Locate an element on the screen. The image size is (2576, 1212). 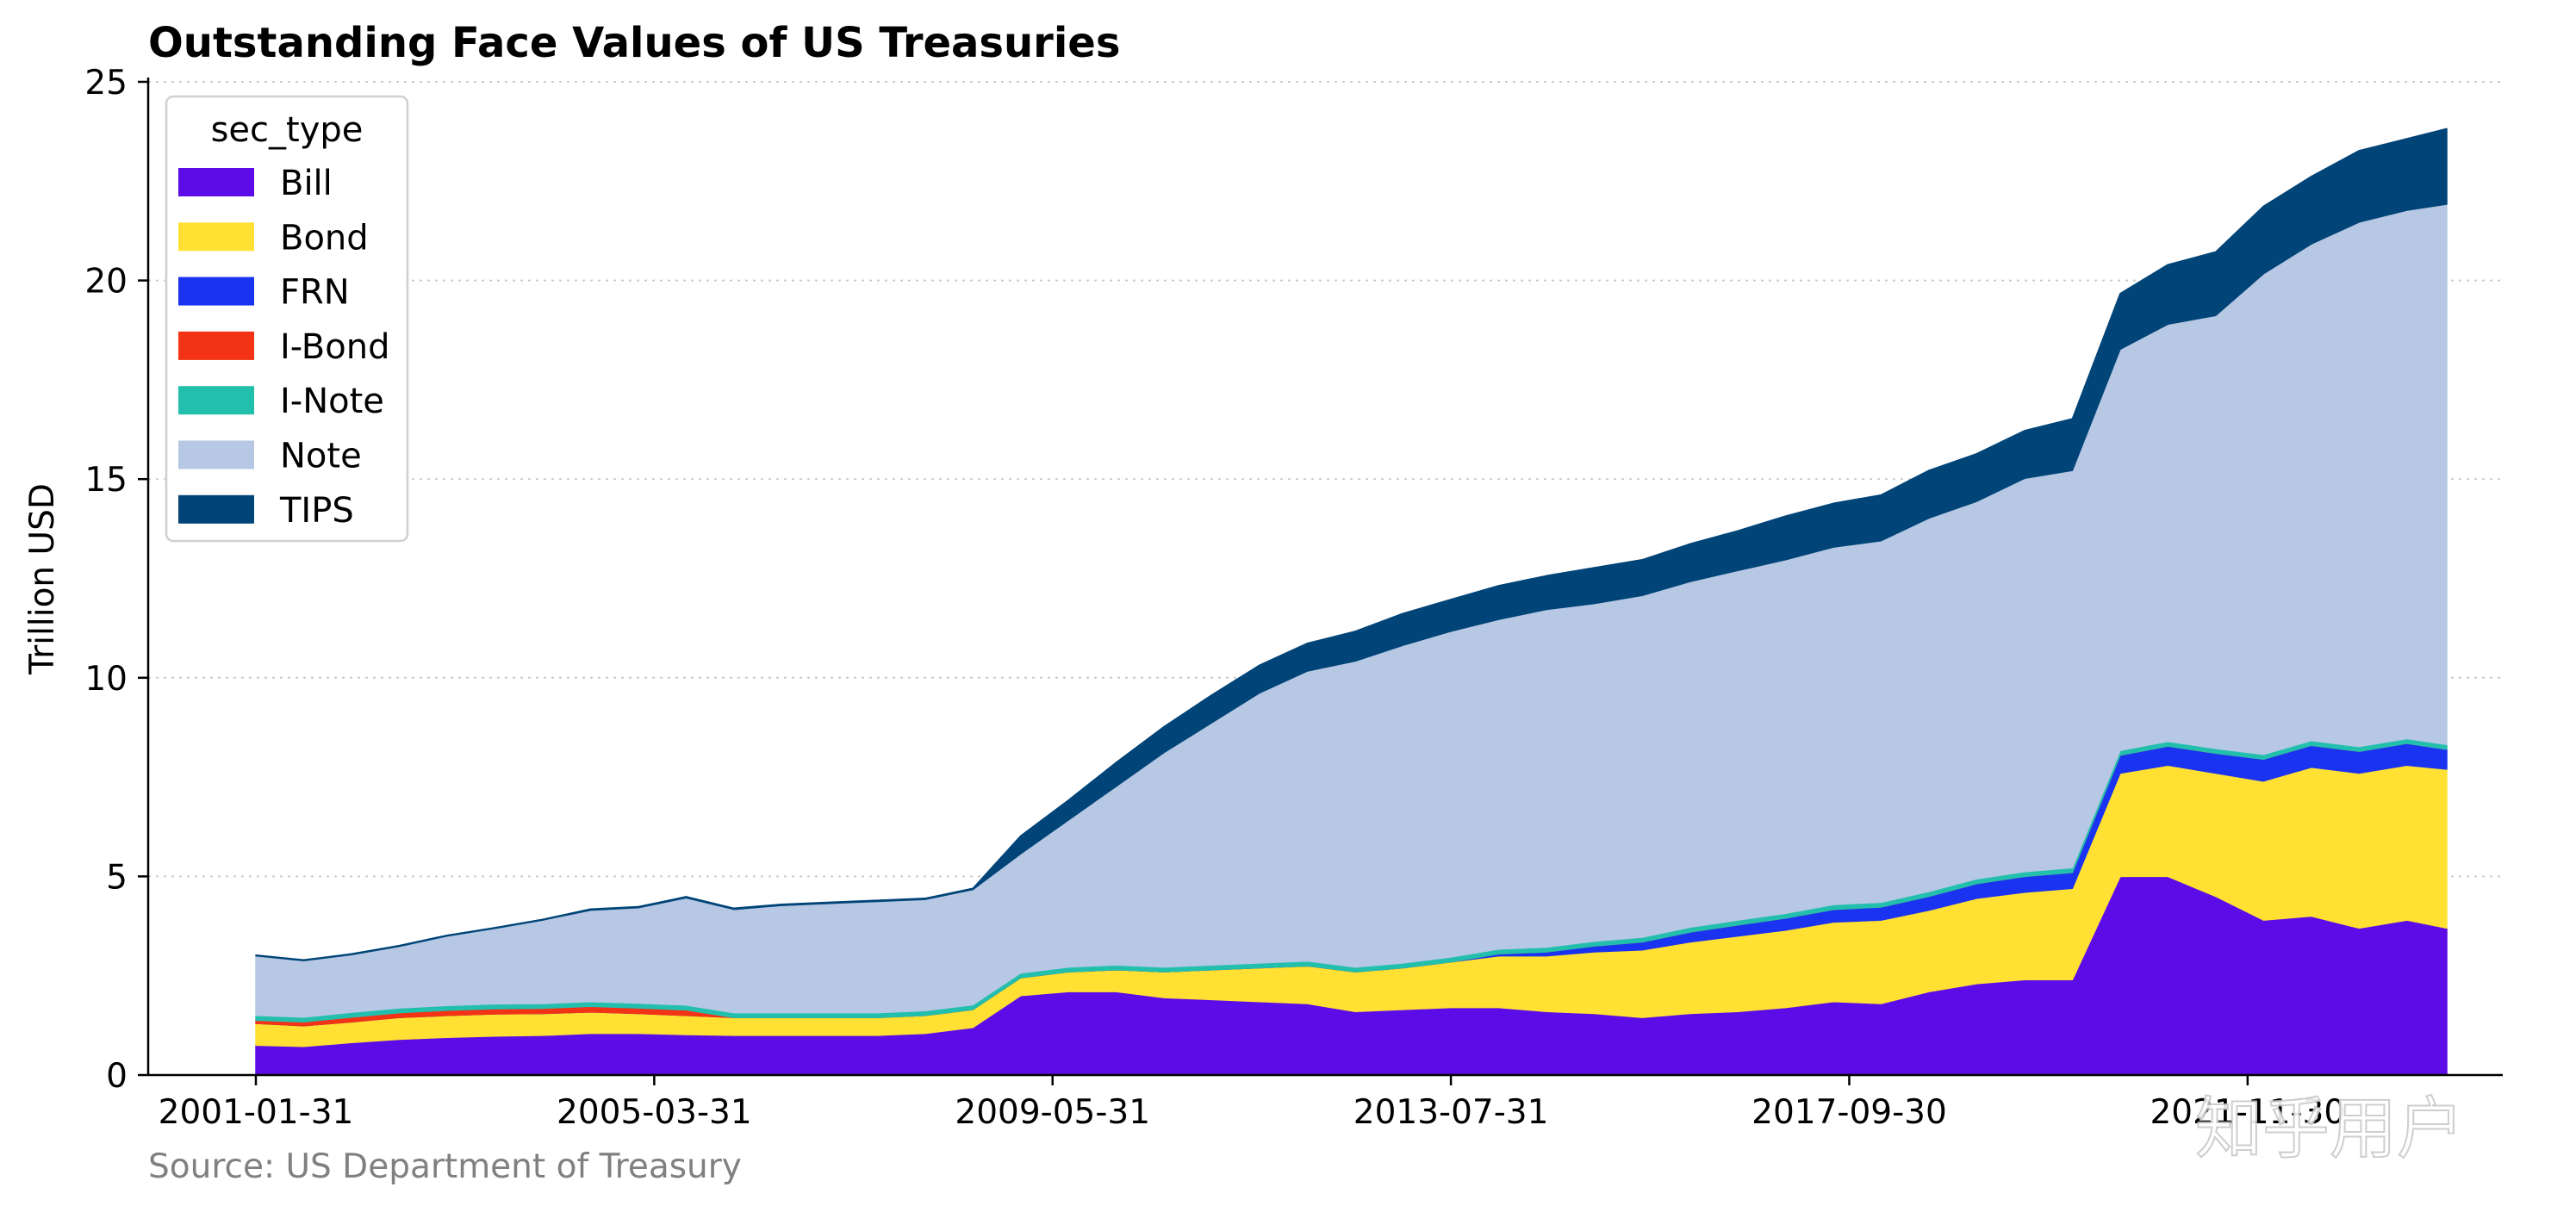
legend-box is located at coordinates (287, 319).